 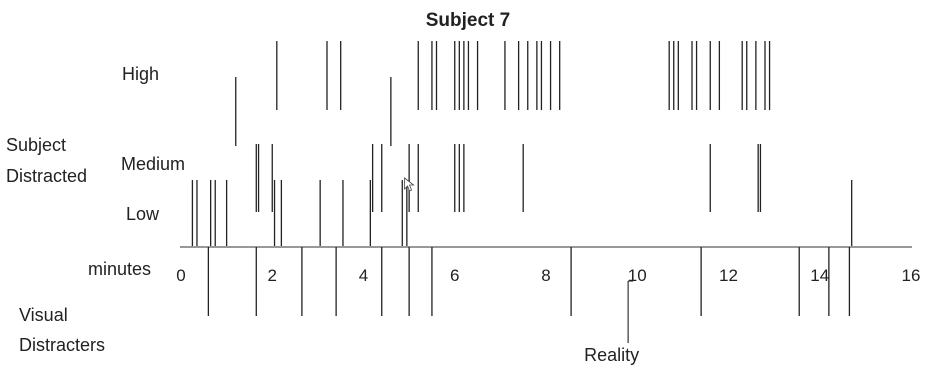 What do you see at coordinates (611, 355) in the screenshot?
I see `reality-annotation-label: Reality` at bounding box center [611, 355].